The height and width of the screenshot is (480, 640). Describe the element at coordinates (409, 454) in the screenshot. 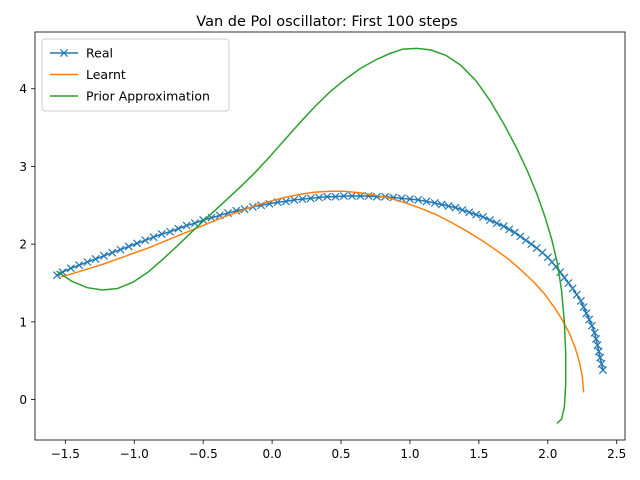

I see `x-tick-label: 1.0` at that location.